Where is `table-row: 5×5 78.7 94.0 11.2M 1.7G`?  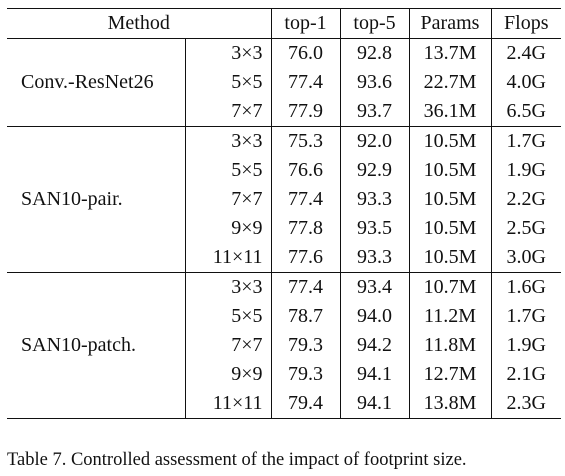
table-row: 5×5 78.7 94.0 11.2M 1.7G is located at coordinates (284, 316).